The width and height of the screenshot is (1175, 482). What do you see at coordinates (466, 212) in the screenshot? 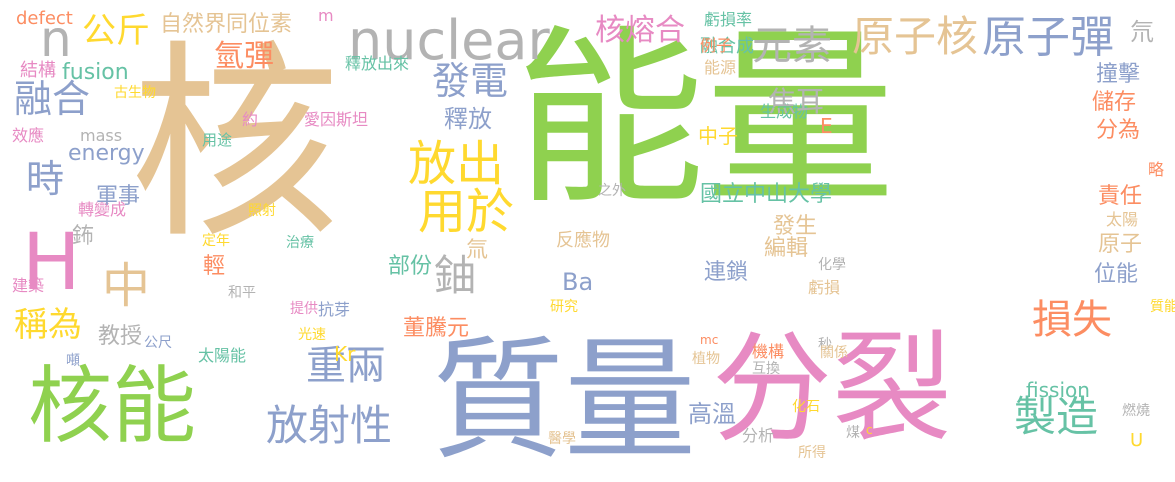
I see `word-used-for: 用於` at bounding box center [466, 212].